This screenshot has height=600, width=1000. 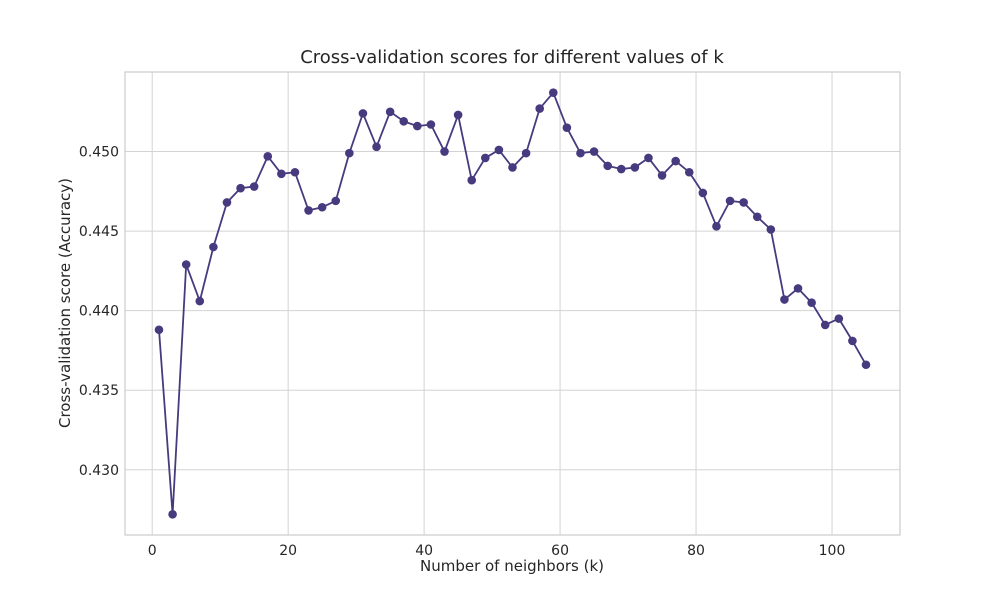 What do you see at coordinates (497, 551) in the screenshot?
I see `x-tick-labels: 0 20 40 60 80 100` at bounding box center [497, 551].